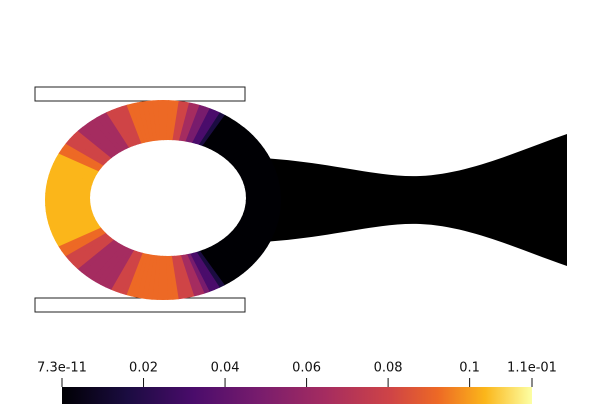 The width and height of the screenshot is (600, 410). What do you see at coordinates (143, 368) in the screenshot?
I see `tick-label: 0.02` at bounding box center [143, 368].